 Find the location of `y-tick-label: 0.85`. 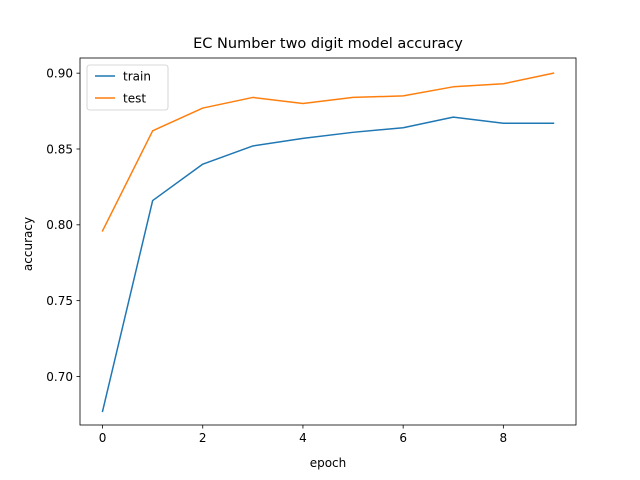

y-tick-label: 0.85 is located at coordinates (59, 149).